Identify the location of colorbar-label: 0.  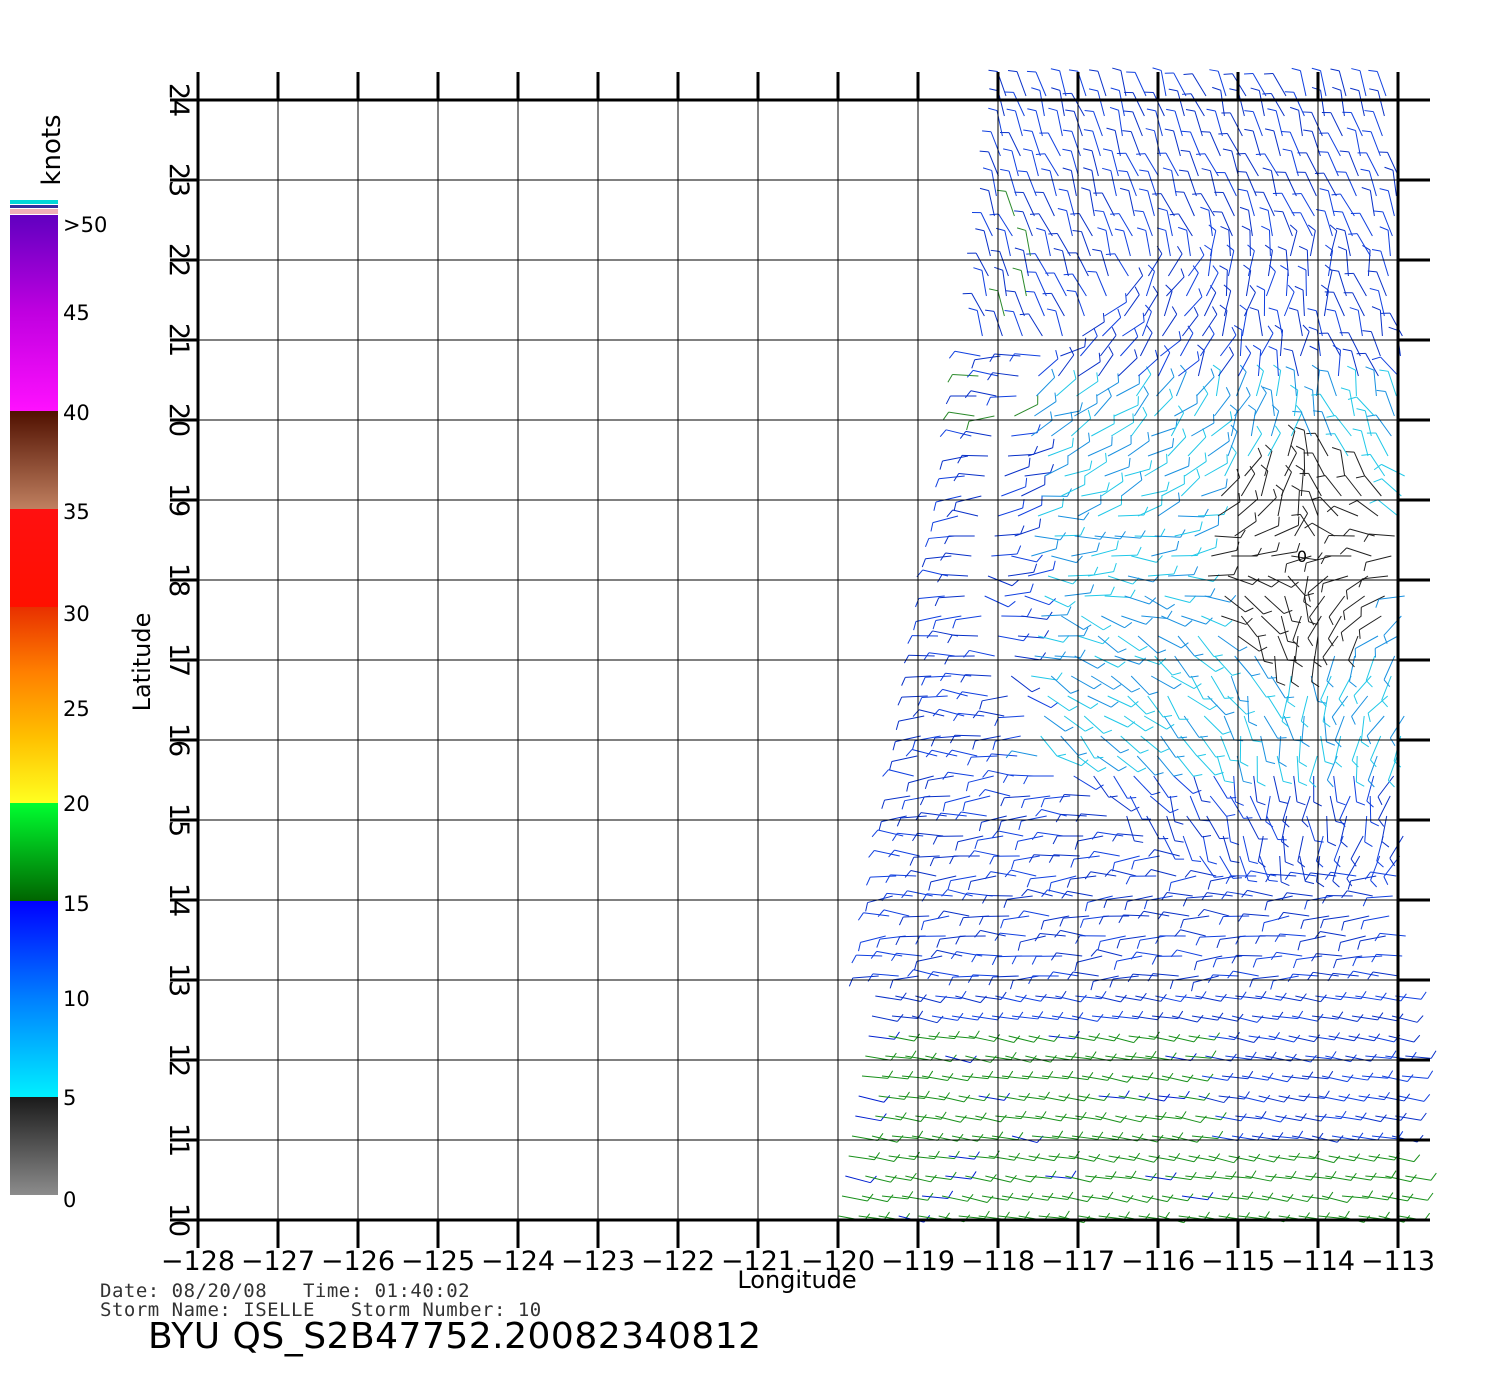
(69, 1200).